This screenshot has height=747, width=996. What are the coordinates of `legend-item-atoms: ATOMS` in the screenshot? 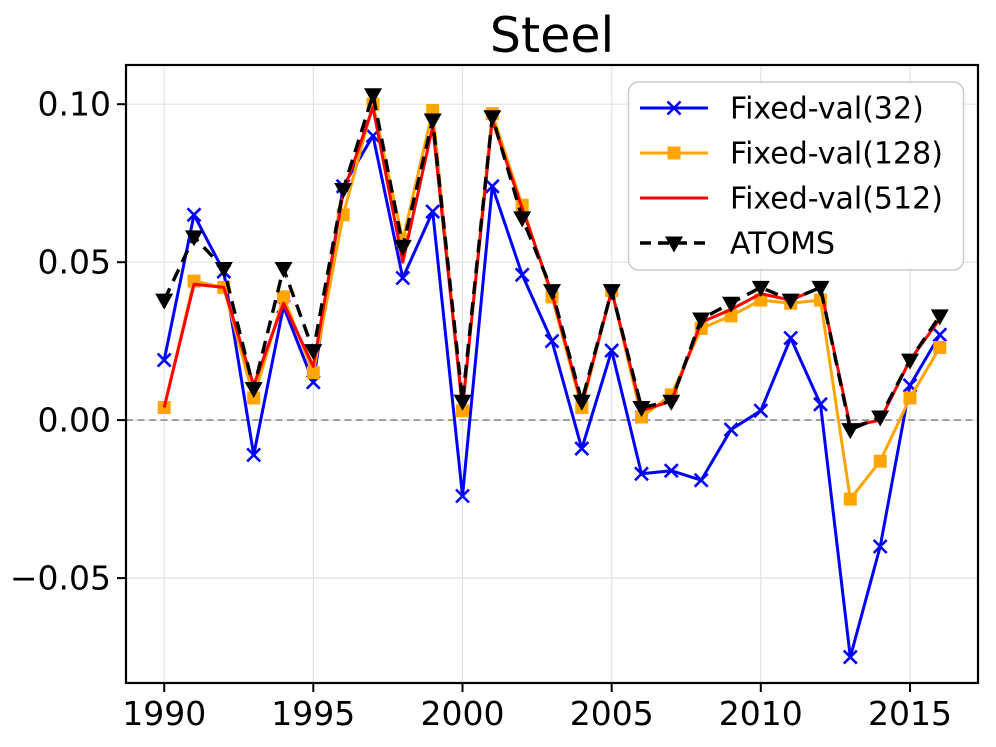 It's located at (737, 244).